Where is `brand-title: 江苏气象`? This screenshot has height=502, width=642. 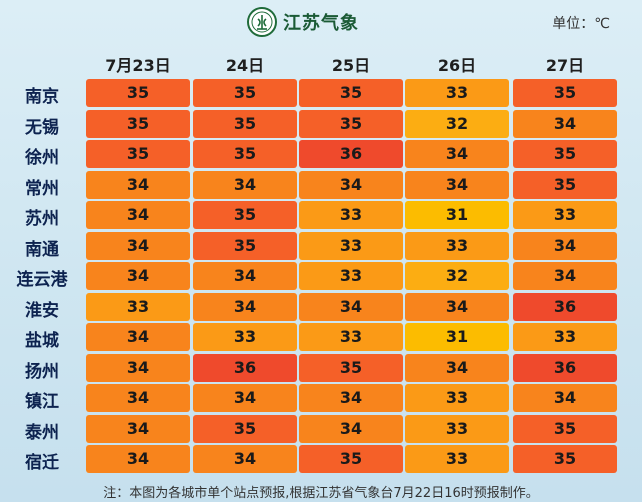
brand-title: 江苏气象 is located at coordinates (321, 23).